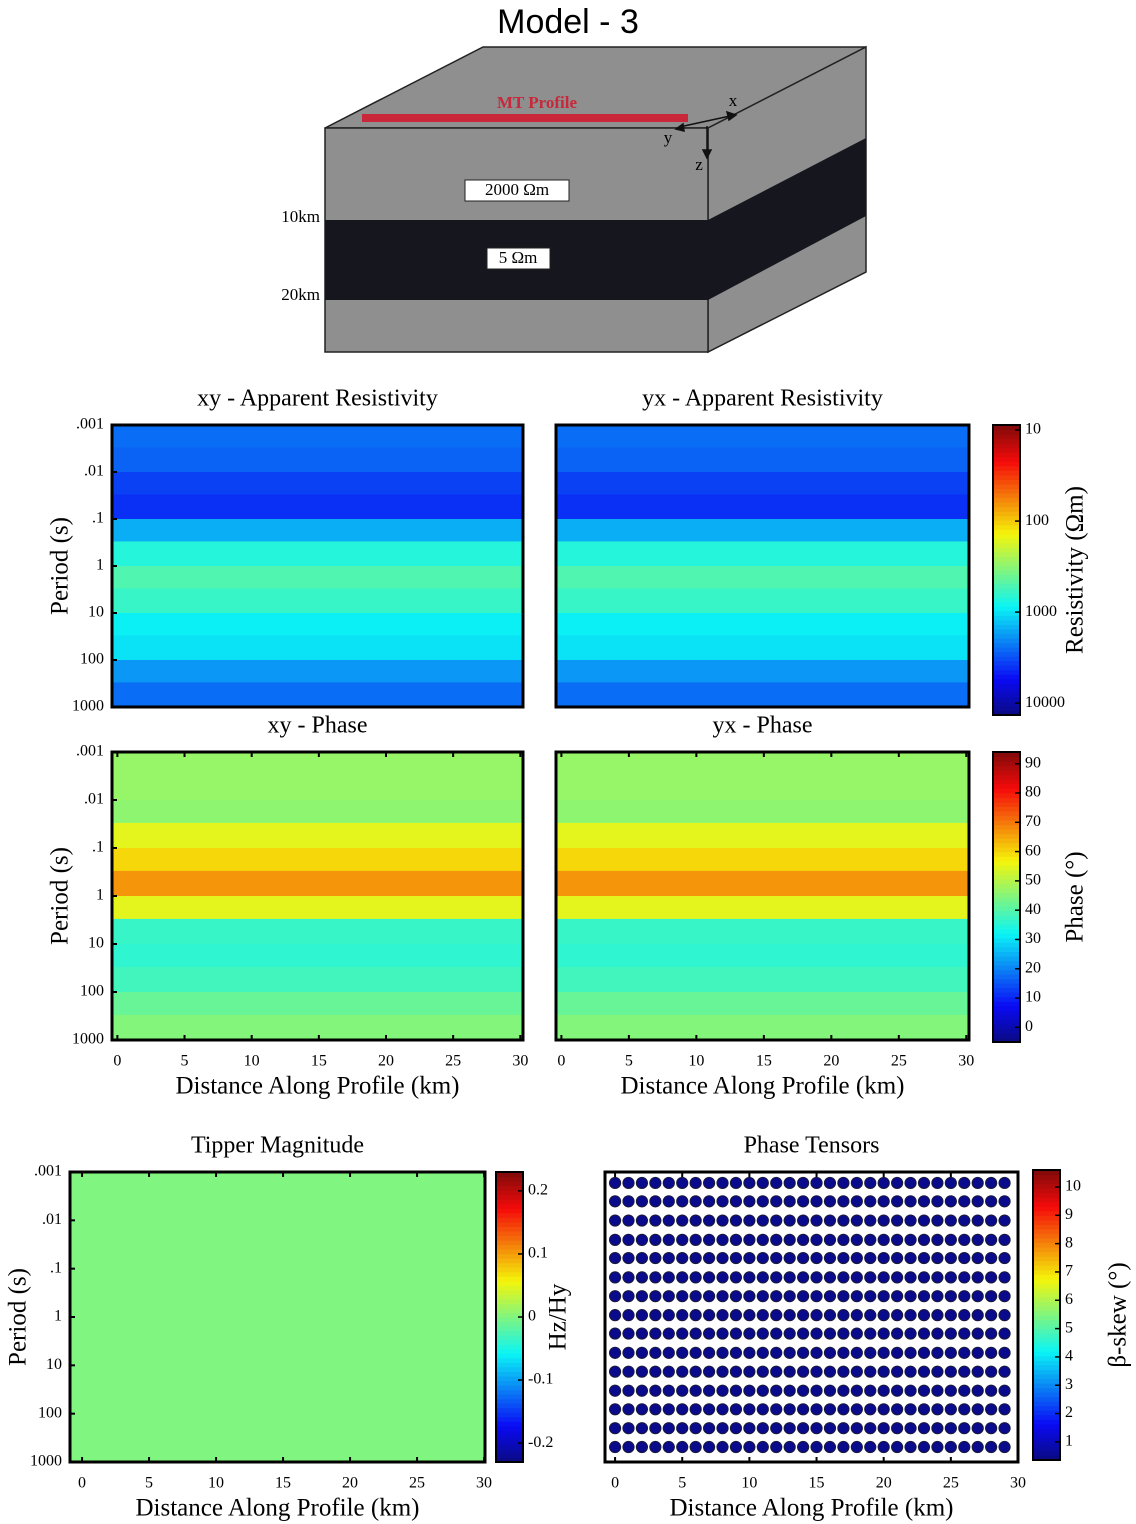 This screenshot has width=1136, height=1524. Describe the element at coordinates (1075, 570) in the screenshot. I see `colorbar-label: Resistivity (Ωm)` at that location.